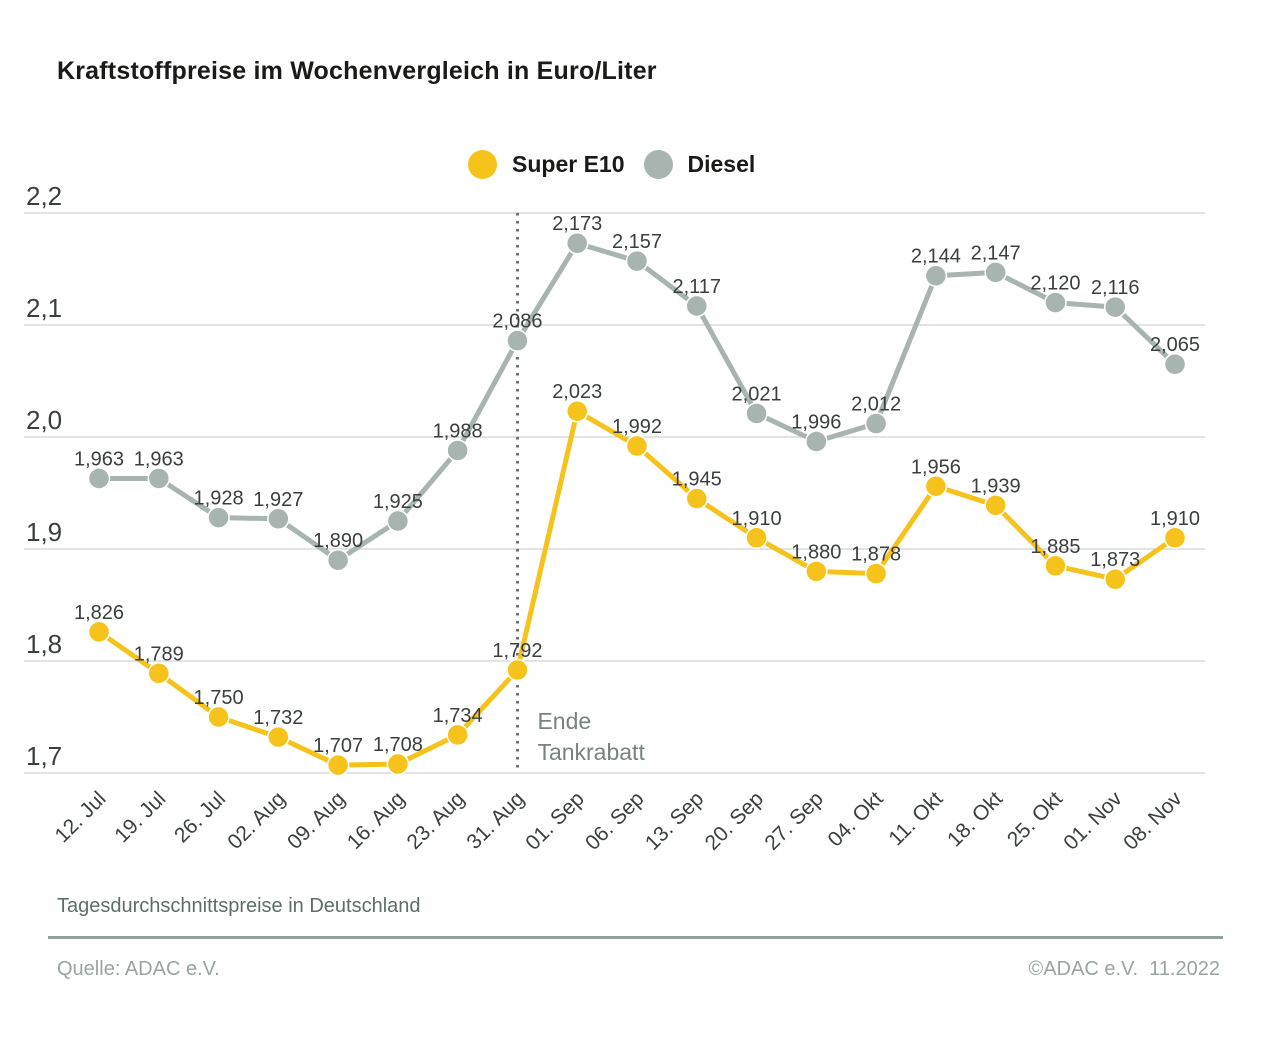  Describe the element at coordinates (635, 937) in the screenshot. I see `footer-divider` at that location.